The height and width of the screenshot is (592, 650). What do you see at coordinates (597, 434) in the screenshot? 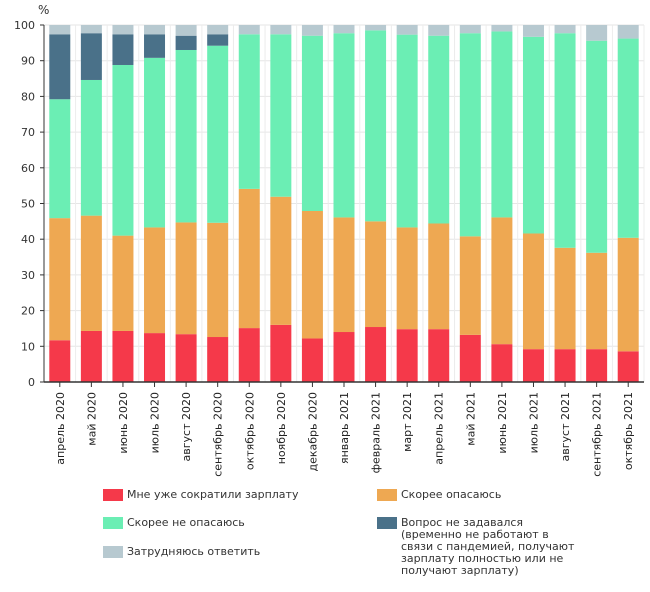
I see `x-tick-label: сентябрь 2021` at bounding box center [597, 434].